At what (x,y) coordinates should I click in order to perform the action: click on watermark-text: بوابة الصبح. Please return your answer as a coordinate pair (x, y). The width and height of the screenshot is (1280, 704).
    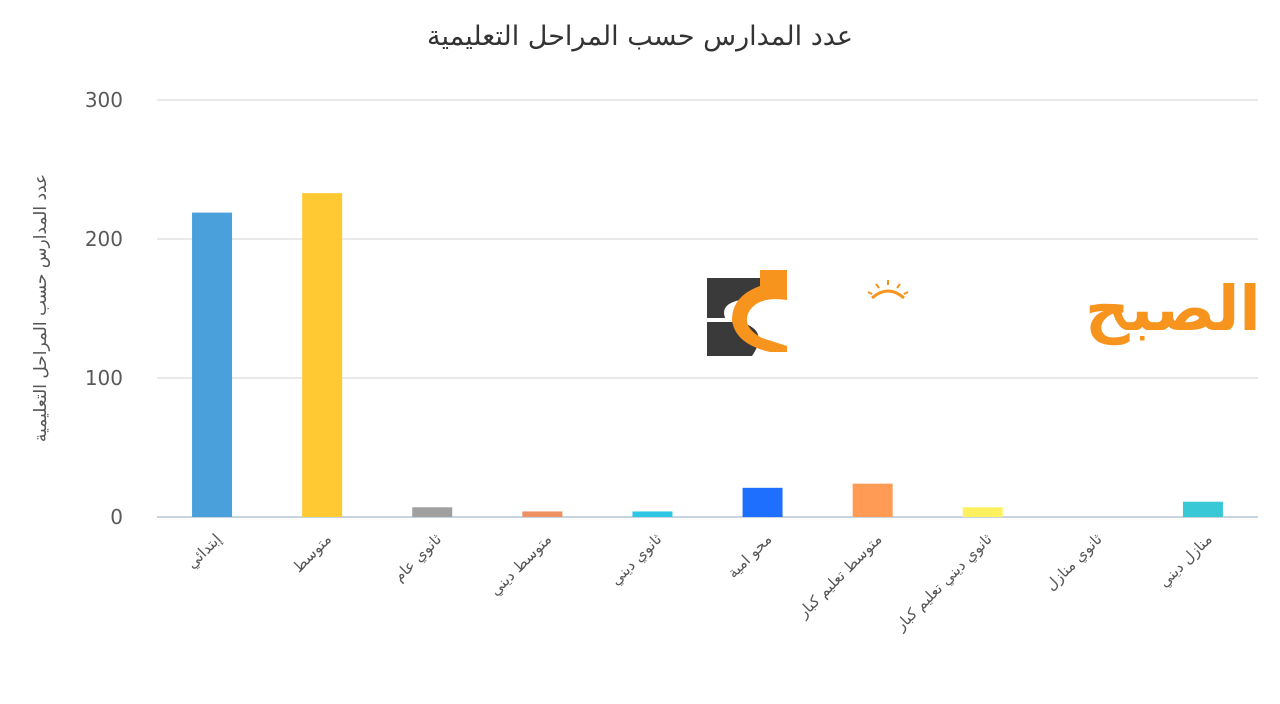
    Looking at the image, I should click on (1182, 308).